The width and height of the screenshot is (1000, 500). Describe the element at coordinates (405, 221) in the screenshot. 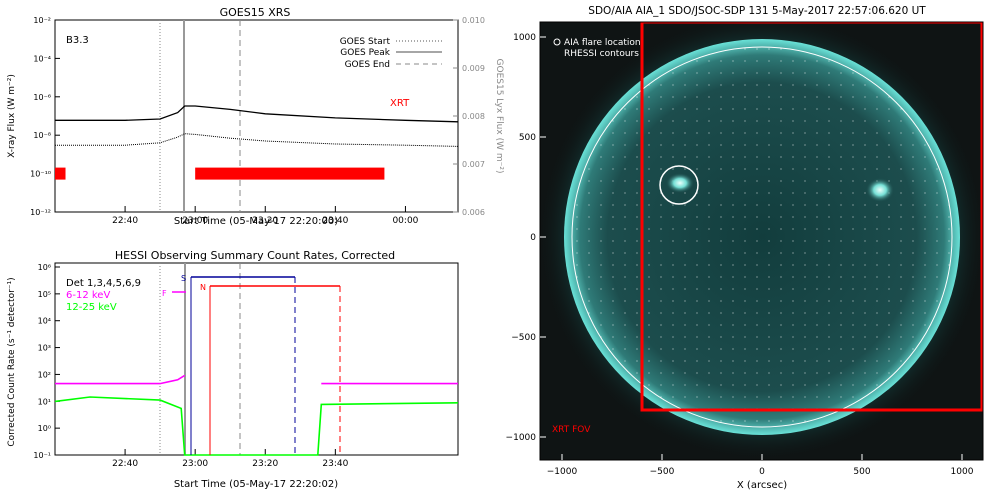

I see `goes-x-tick-label: 00:00` at that location.